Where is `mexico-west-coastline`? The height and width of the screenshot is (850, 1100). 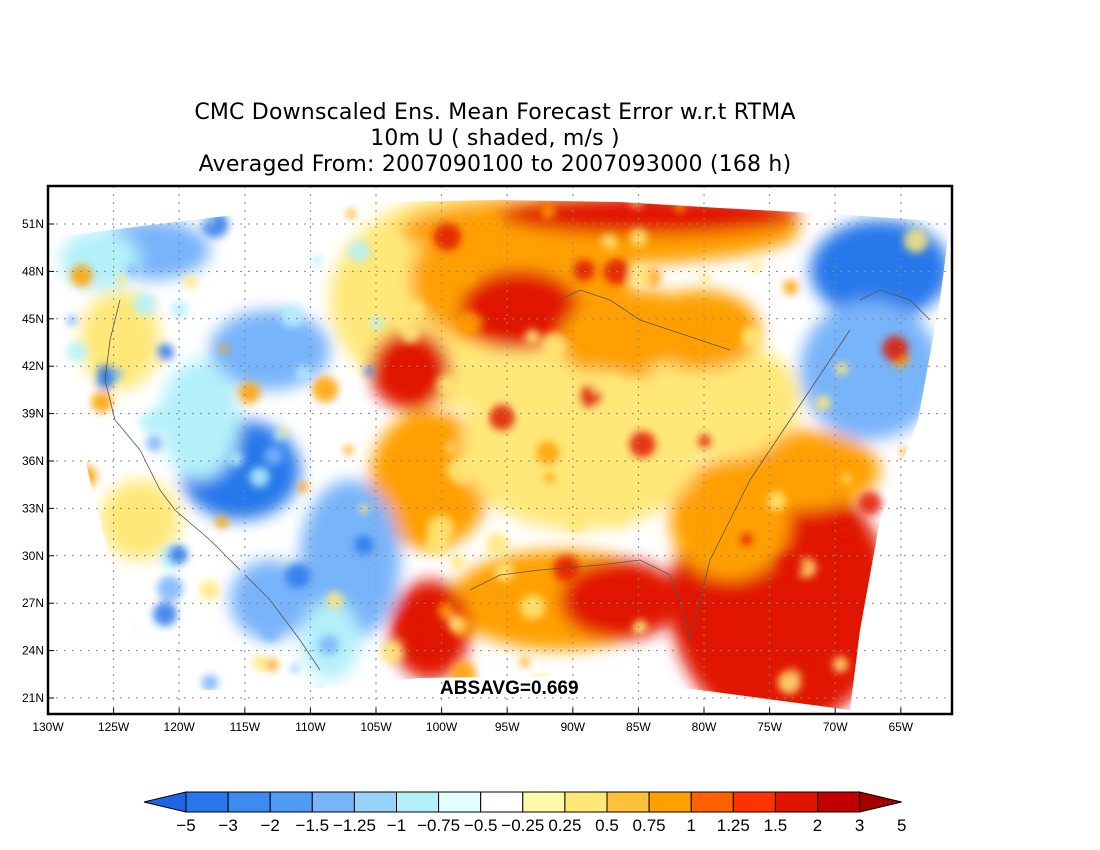
mexico-west-coastline is located at coordinates (282, 622).